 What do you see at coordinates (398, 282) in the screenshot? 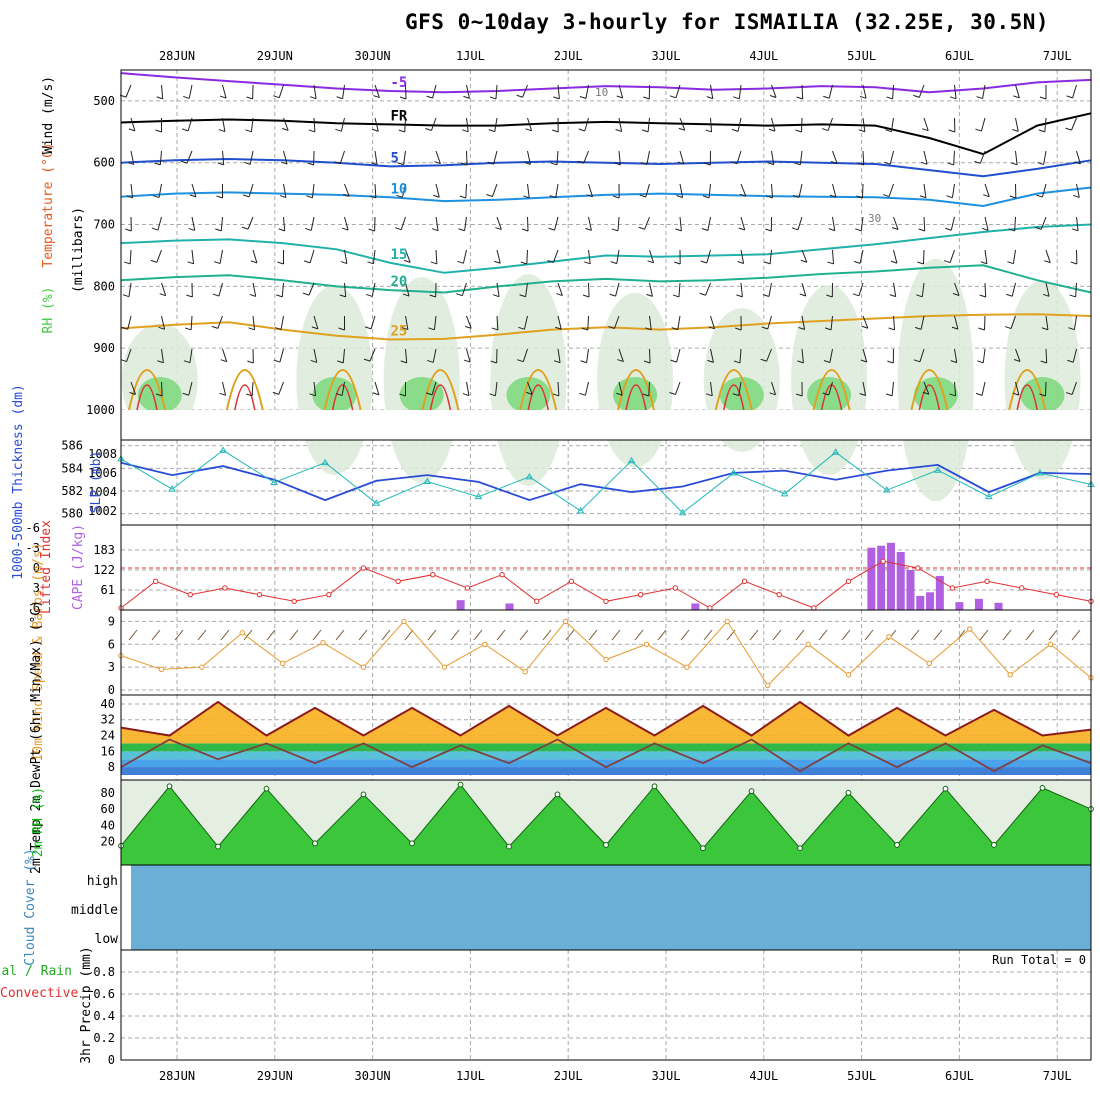
I see `isotherm-label: 20` at bounding box center [398, 282].